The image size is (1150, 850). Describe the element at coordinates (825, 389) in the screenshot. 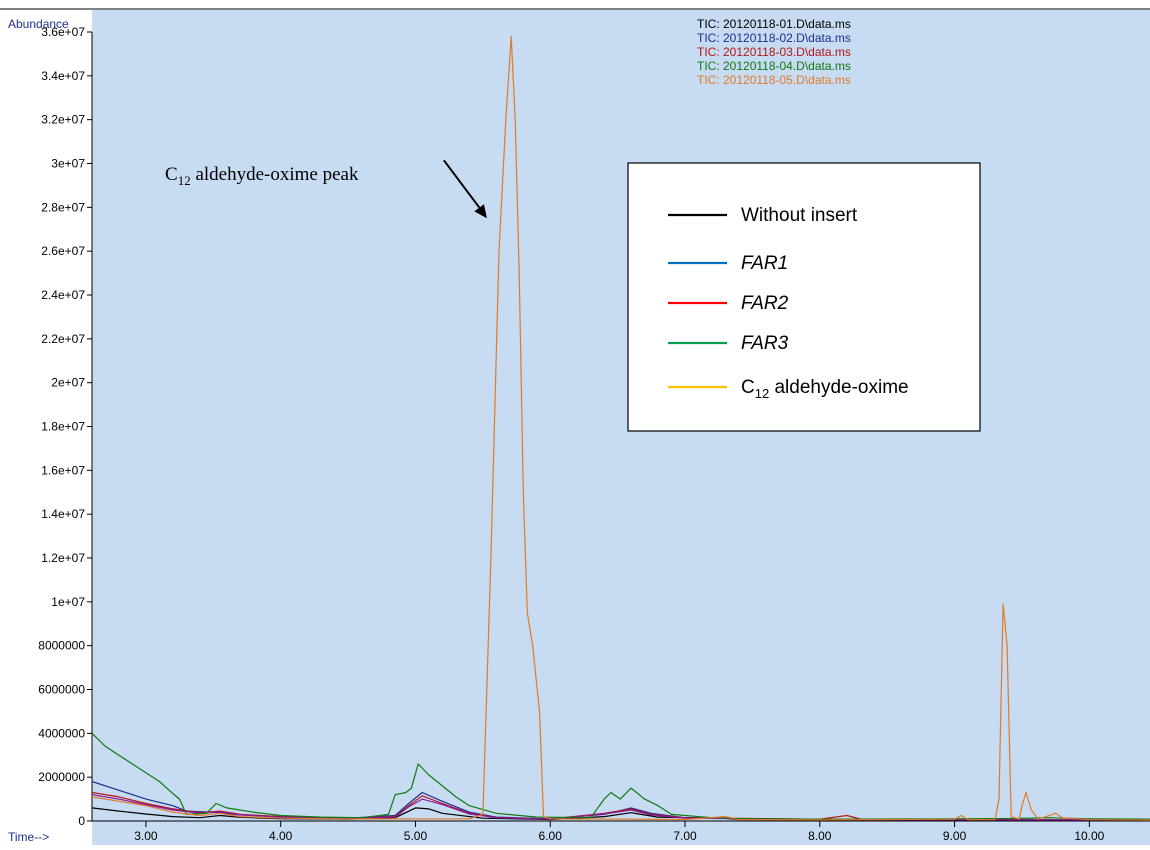

I see `legend-label: C12 aldehyde-oxime` at that location.